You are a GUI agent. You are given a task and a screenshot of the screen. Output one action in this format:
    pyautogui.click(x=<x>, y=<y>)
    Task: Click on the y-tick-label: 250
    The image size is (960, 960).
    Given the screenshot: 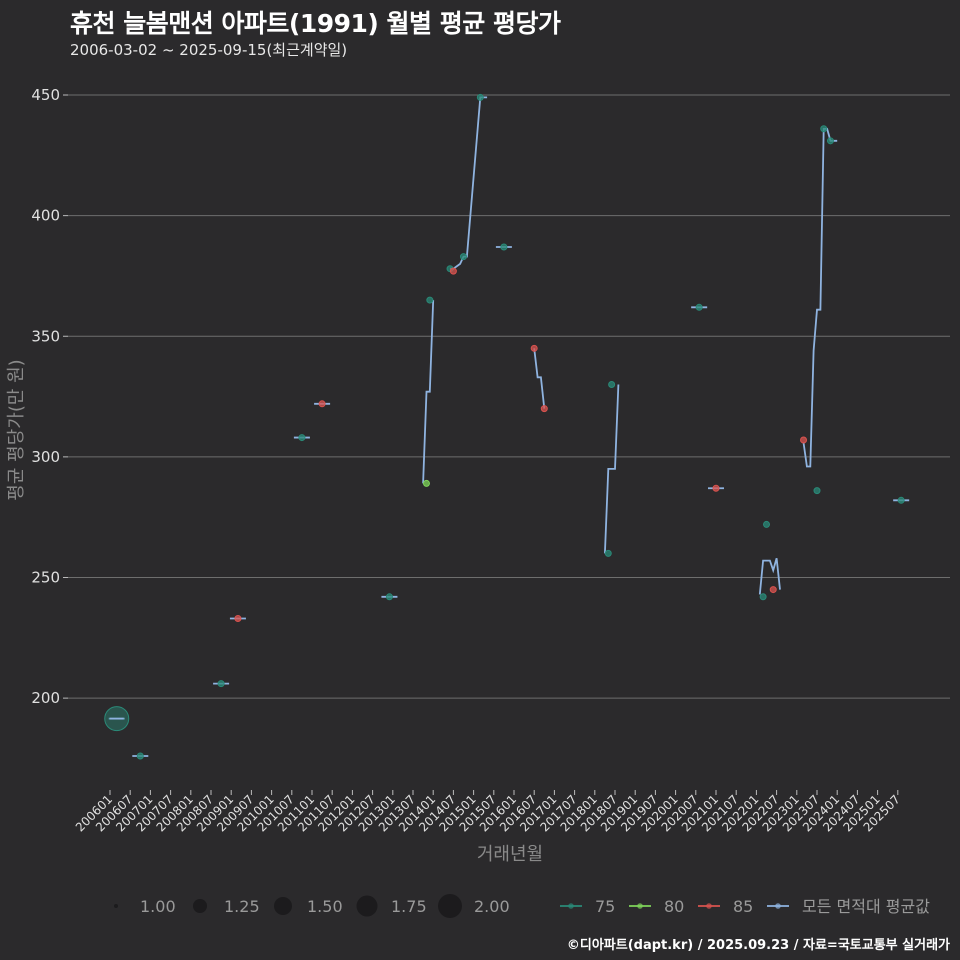 What is the action you would take?
    pyautogui.click(x=45, y=578)
    